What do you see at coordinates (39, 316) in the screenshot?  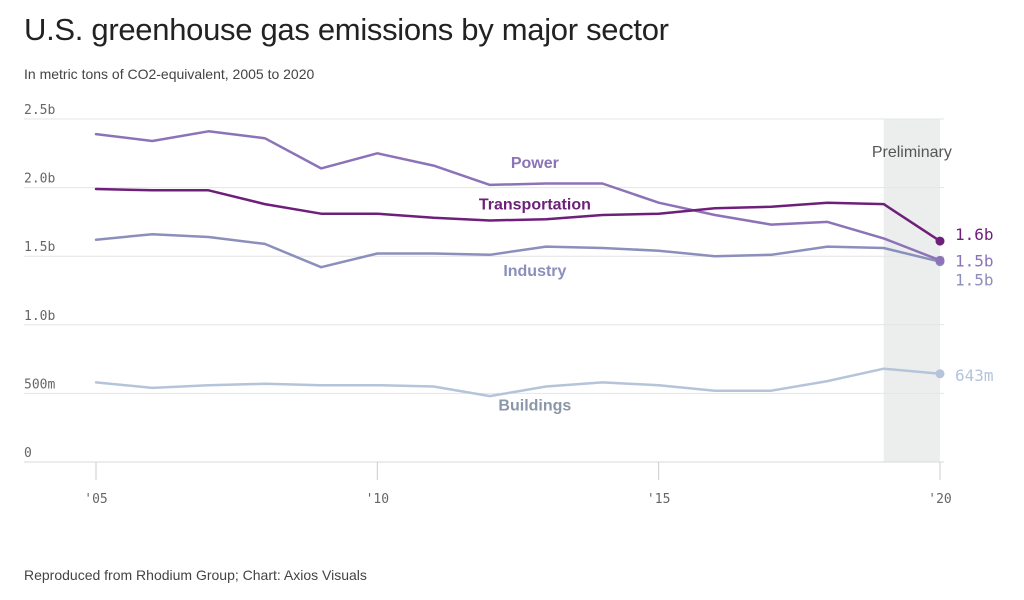 I see `y-tick-label: 1.0b` at bounding box center [39, 316].